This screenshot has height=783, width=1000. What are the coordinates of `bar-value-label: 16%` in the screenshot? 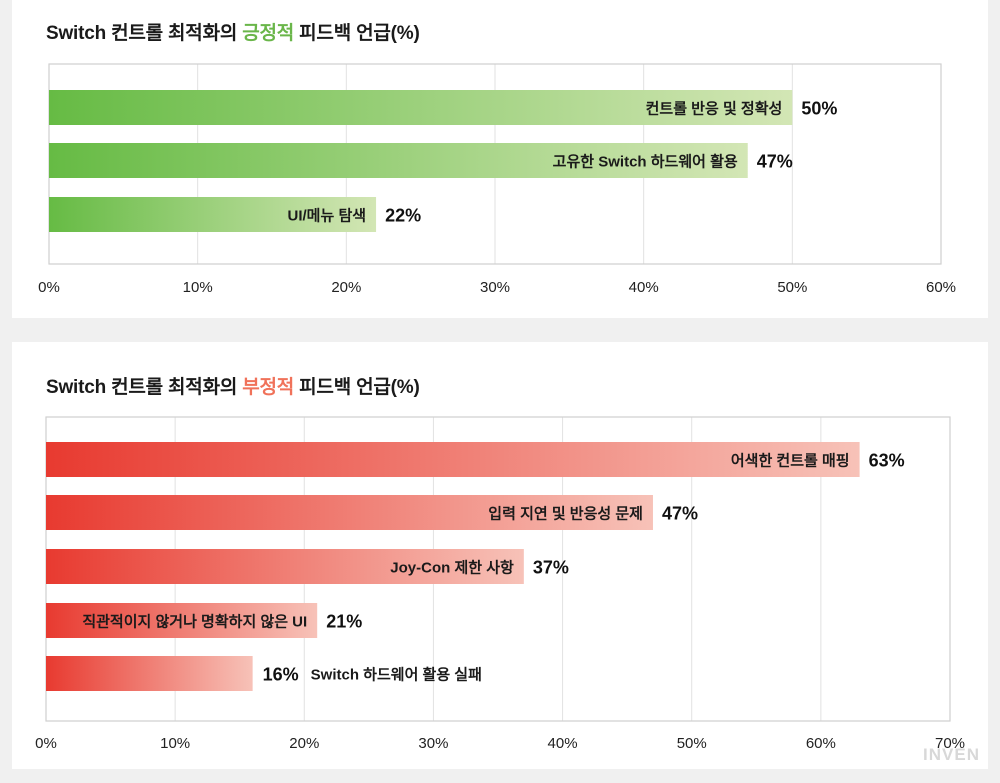 It's located at (281, 675).